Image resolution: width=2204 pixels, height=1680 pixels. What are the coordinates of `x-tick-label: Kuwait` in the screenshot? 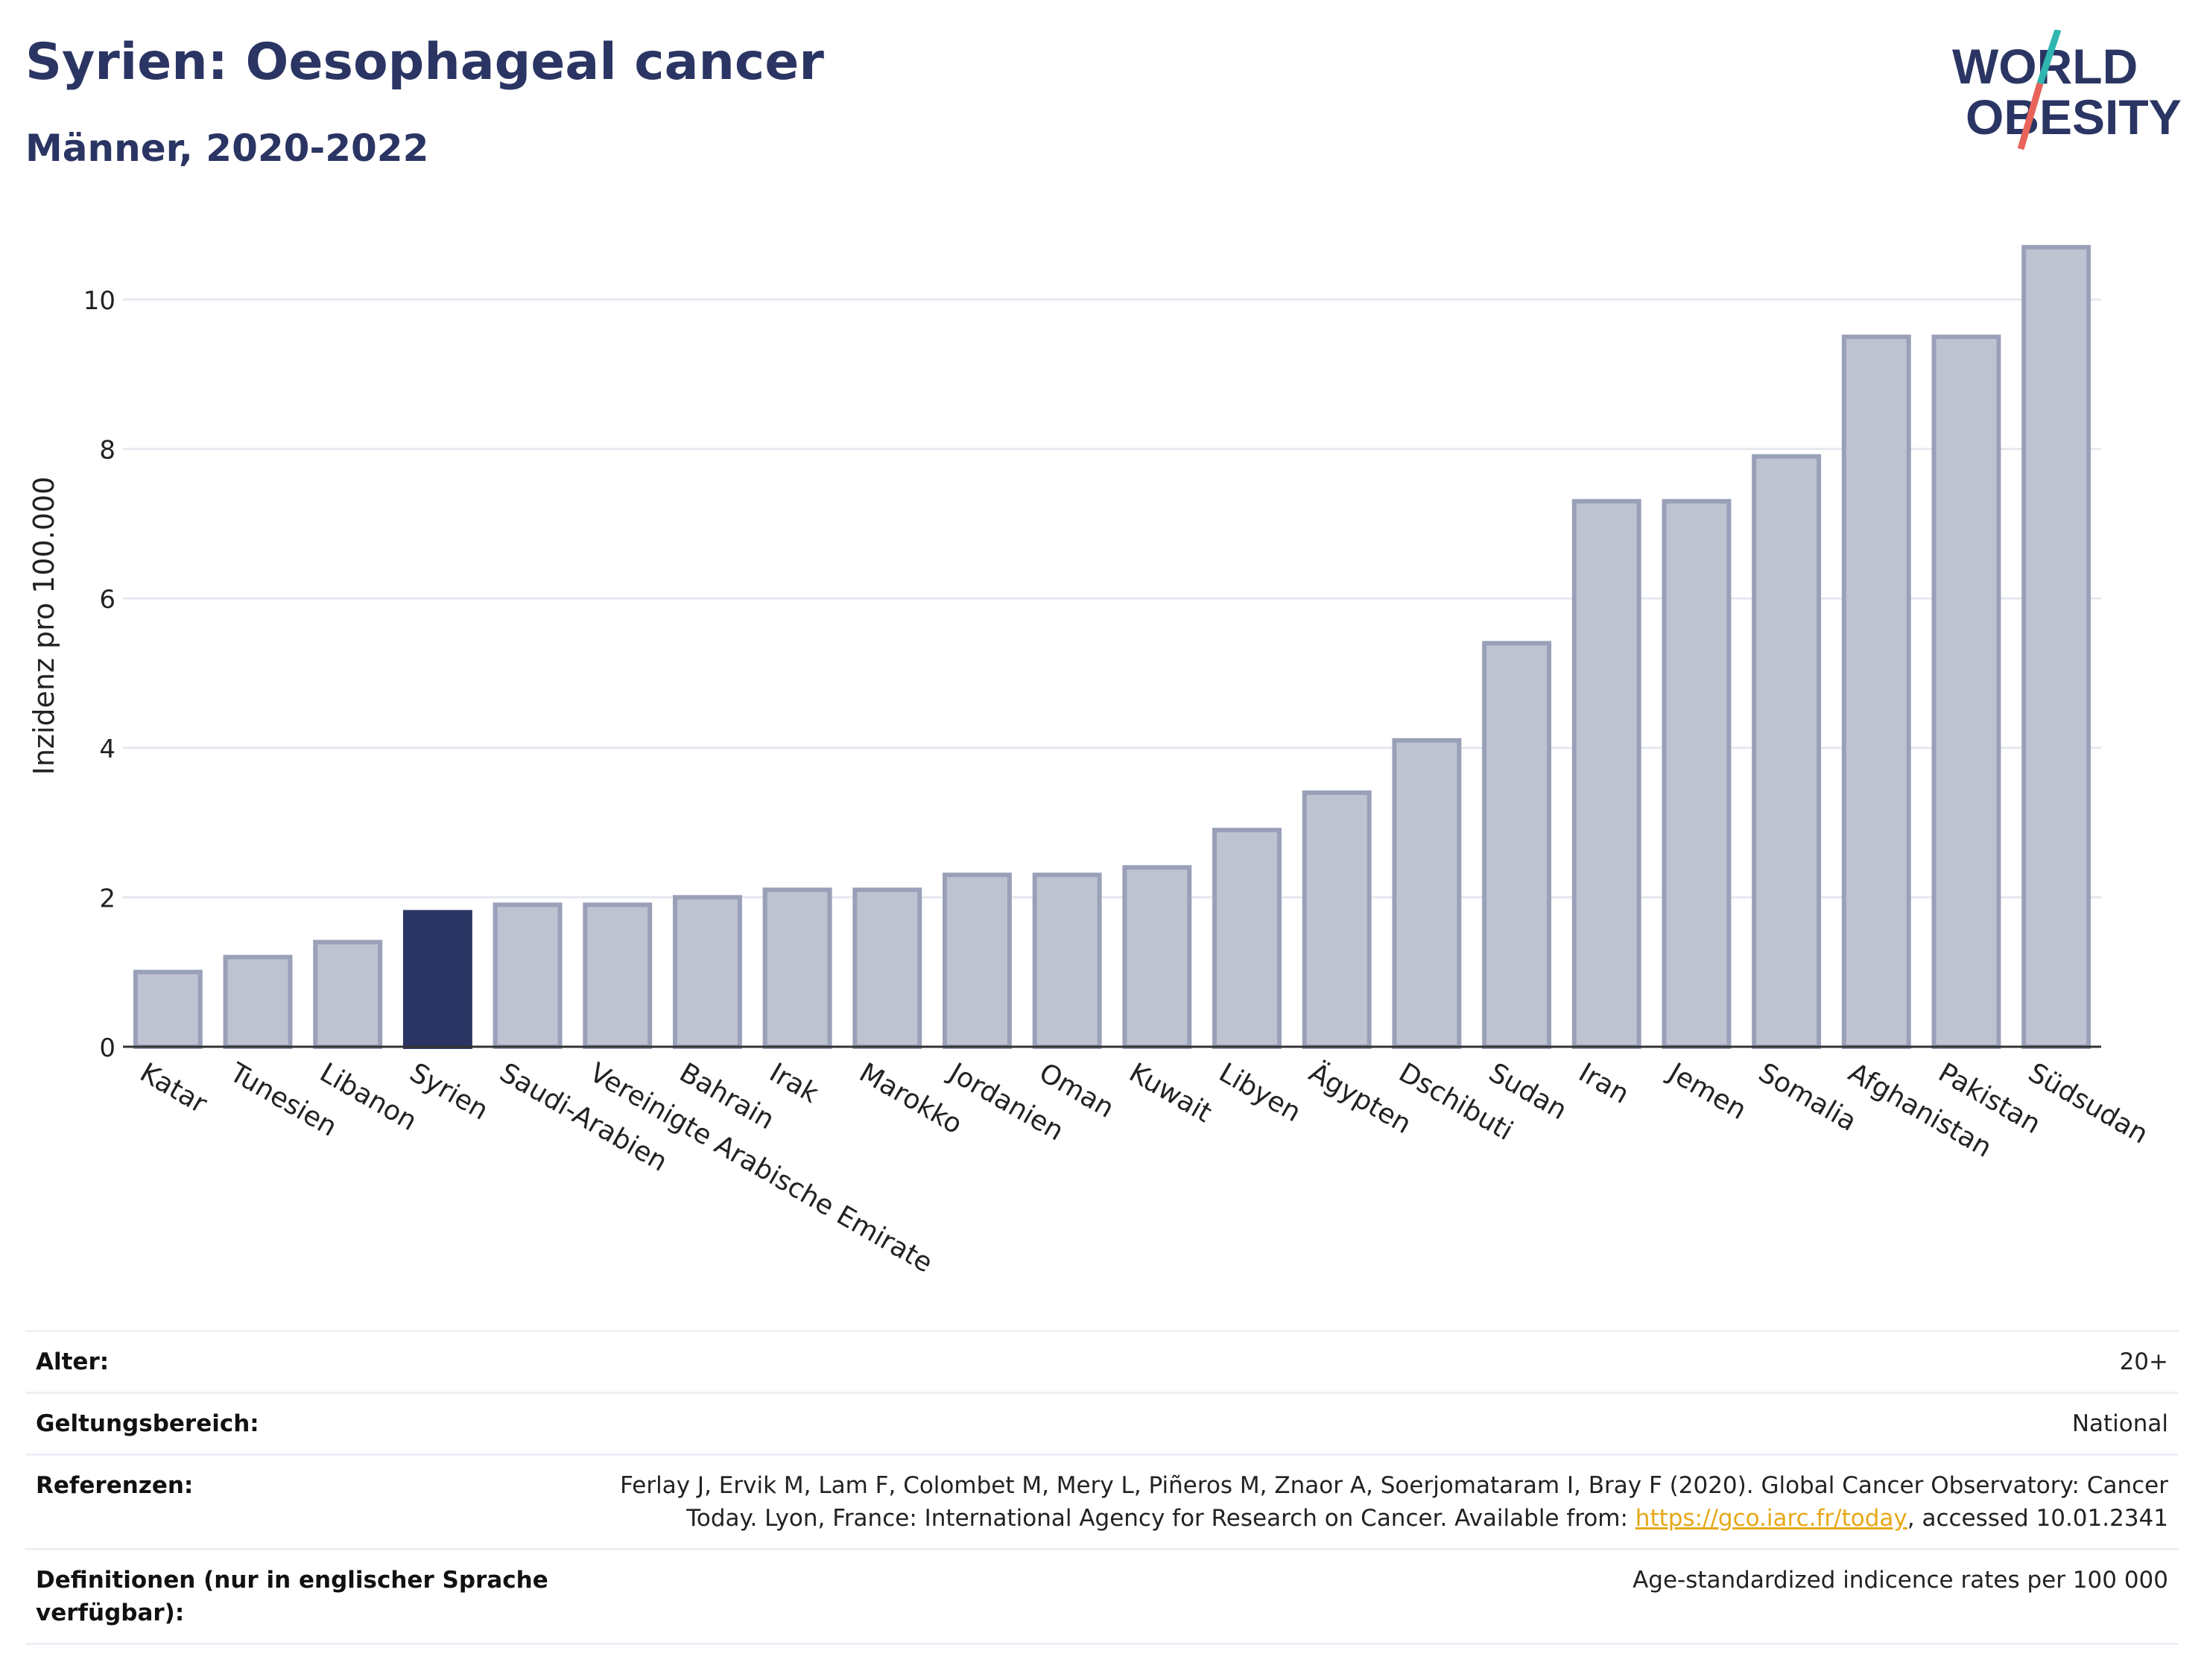 It's located at (1170, 1093).